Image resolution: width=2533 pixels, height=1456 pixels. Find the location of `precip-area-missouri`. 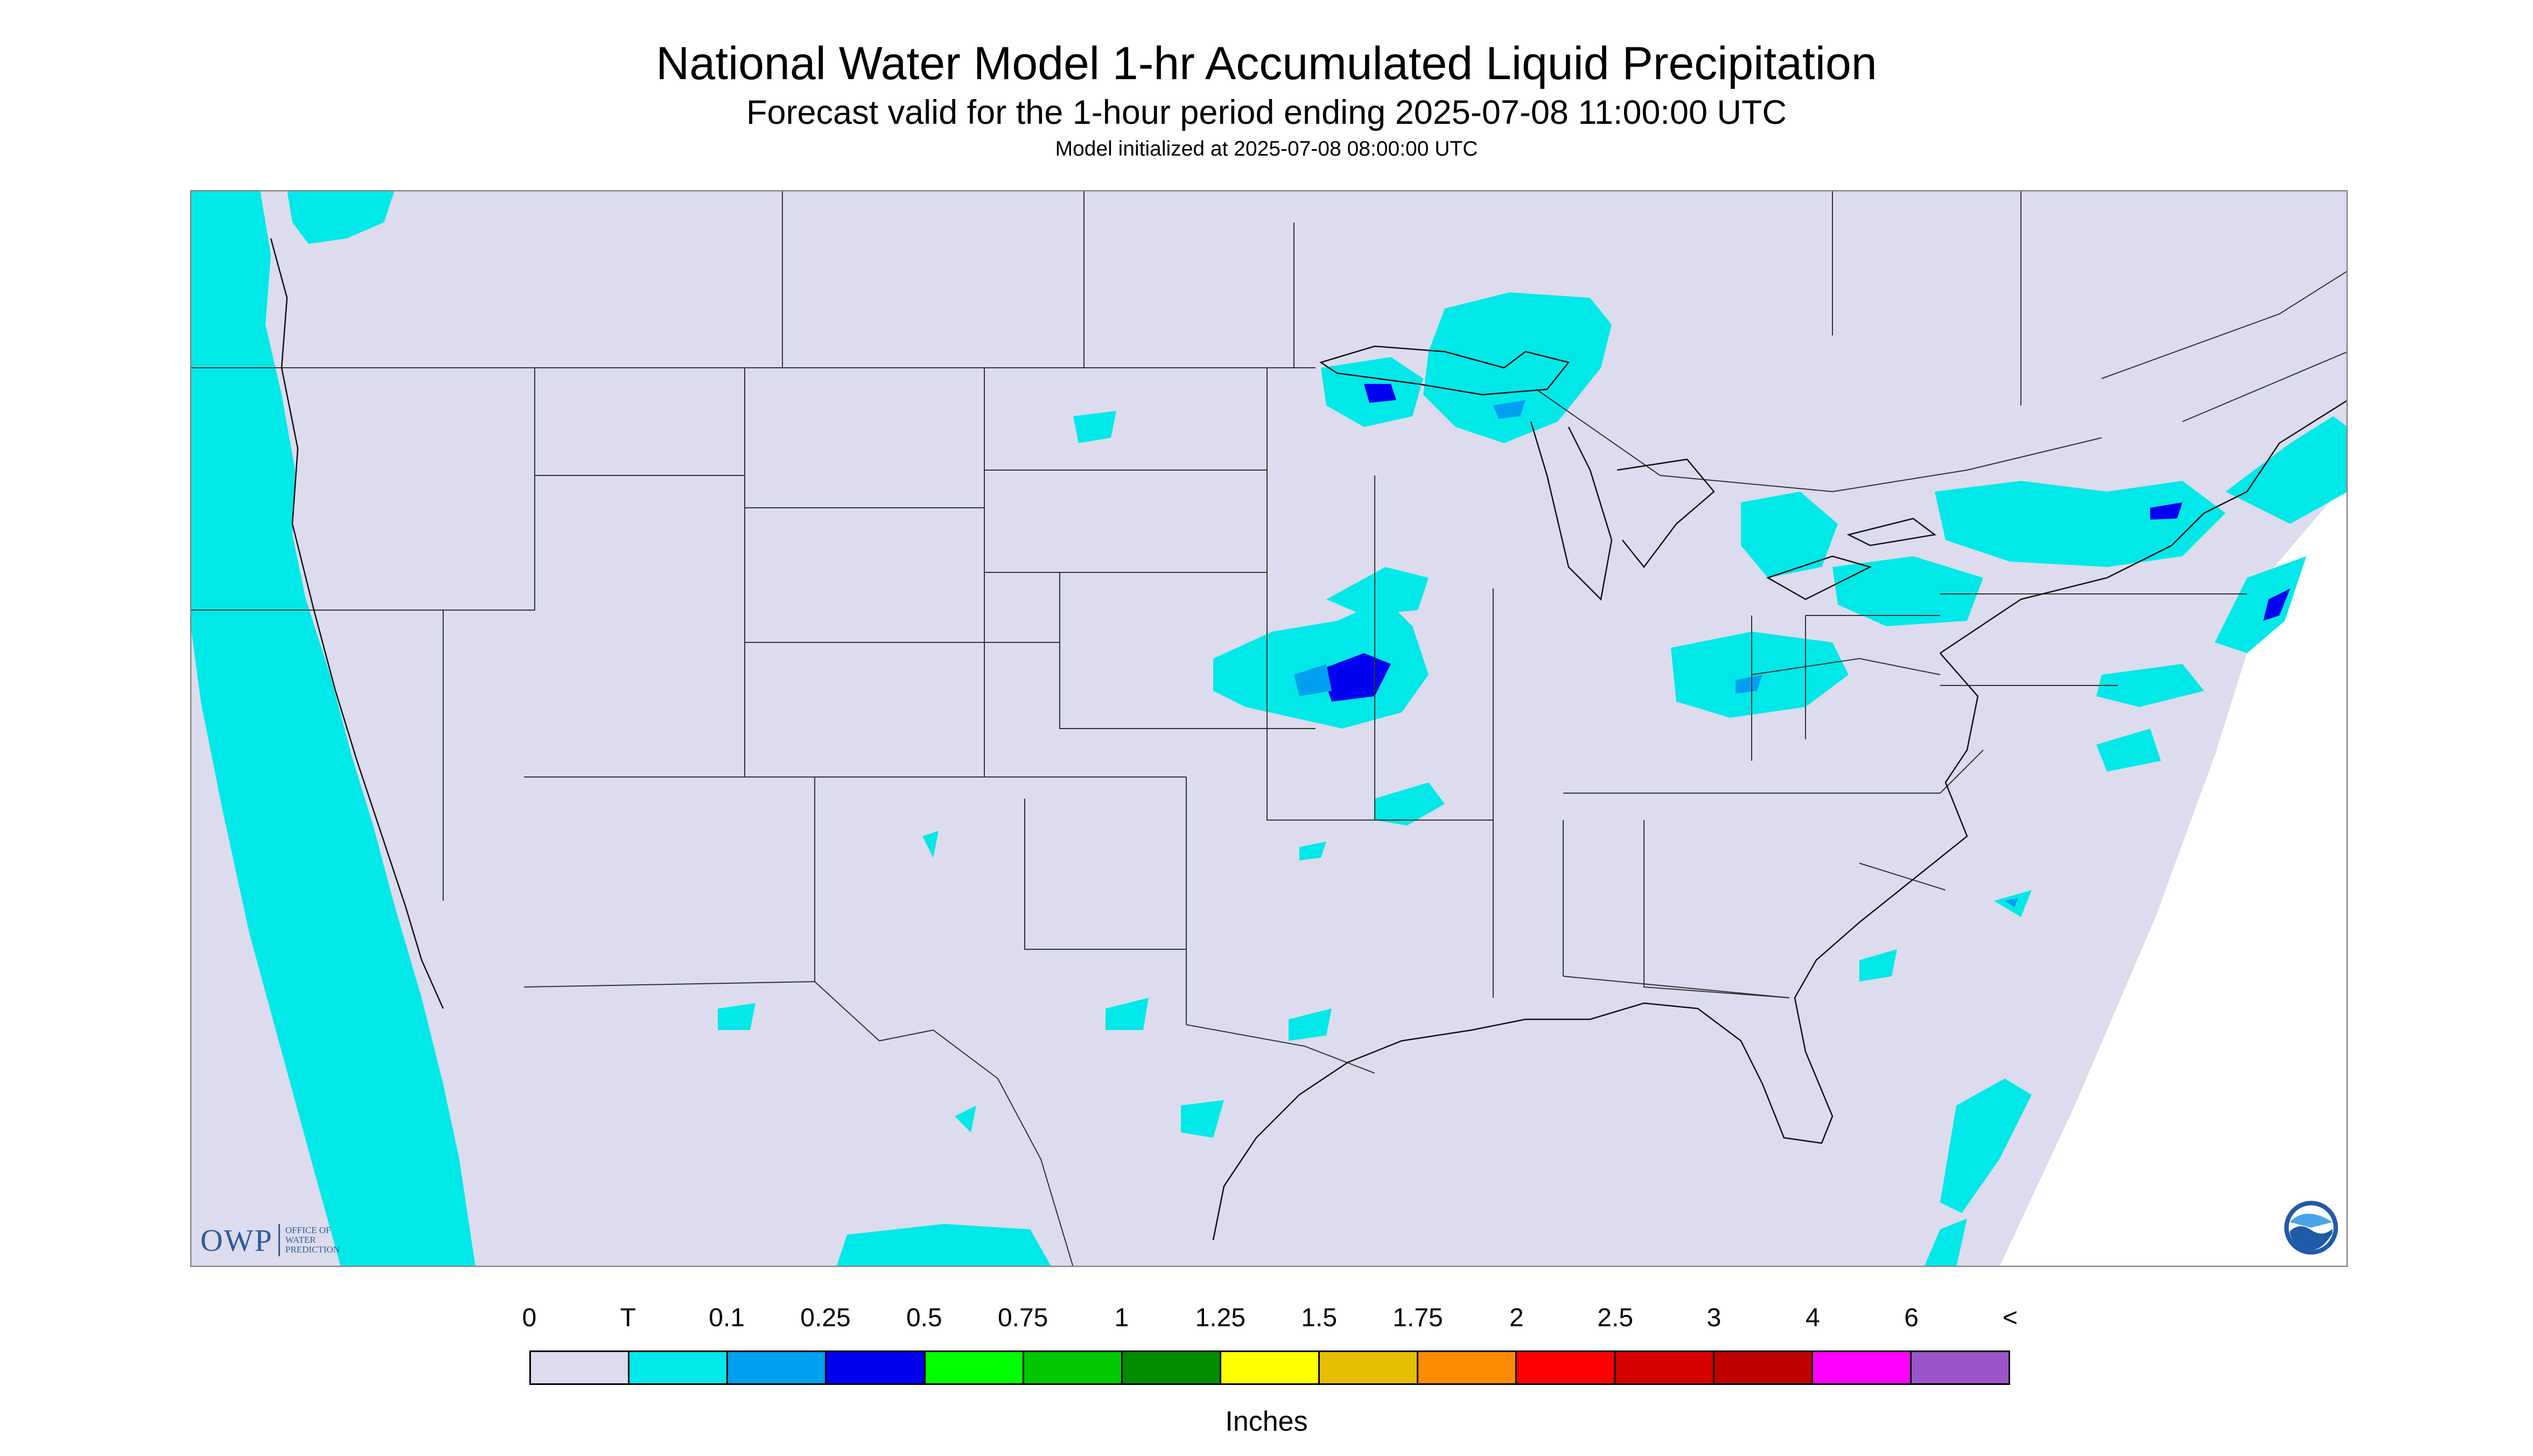

precip-area-missouri is located at coordinates (1410, 803).